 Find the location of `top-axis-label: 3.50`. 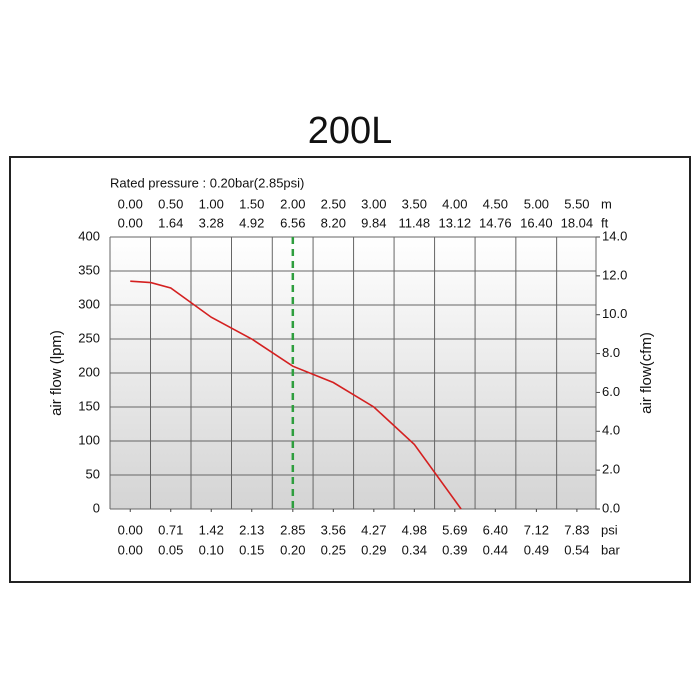

top-axis-label: 3.50 is located at coordinates (414, 203).